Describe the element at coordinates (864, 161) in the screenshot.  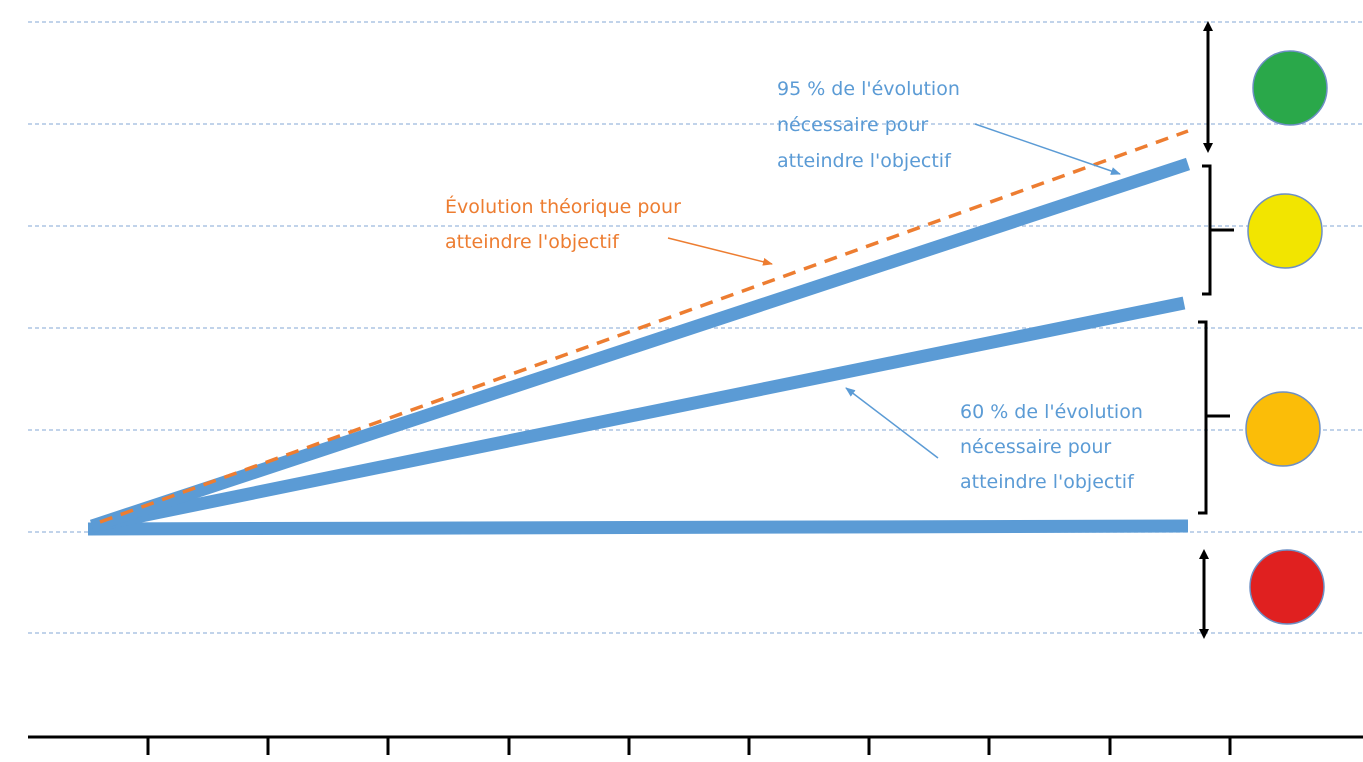
I see `ninety-five-label-line: atteindre l'objectif` at that location.